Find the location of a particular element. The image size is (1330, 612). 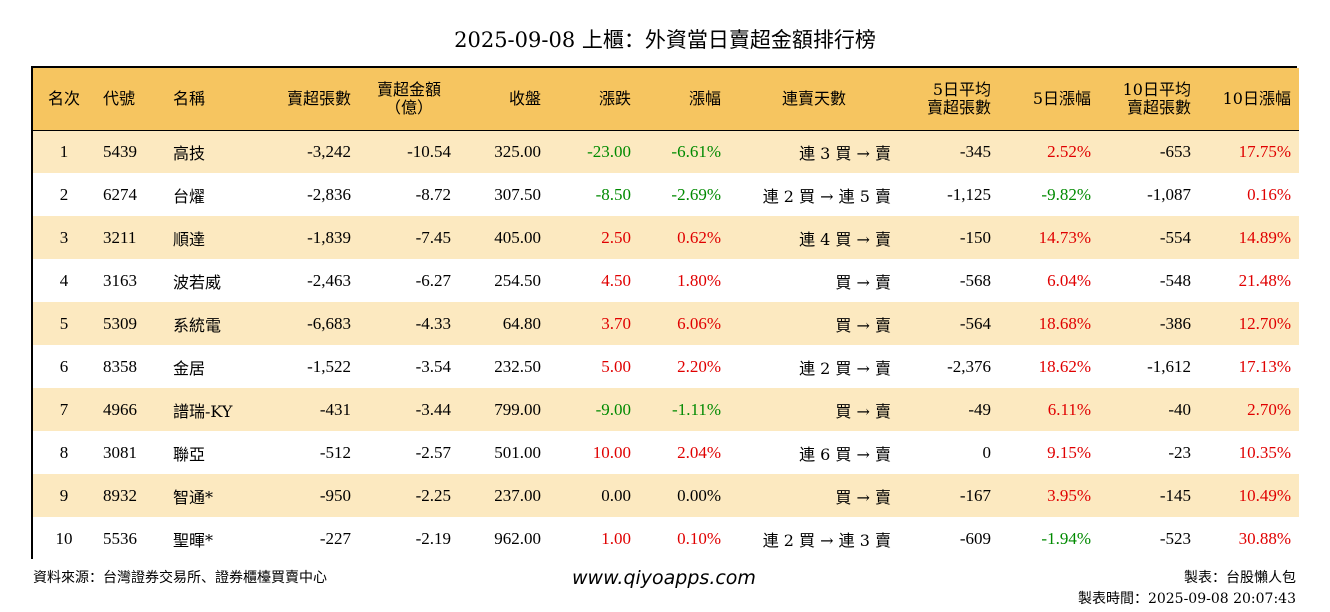

cell-5d-avg: -564 is located at coordinates (975, 323).